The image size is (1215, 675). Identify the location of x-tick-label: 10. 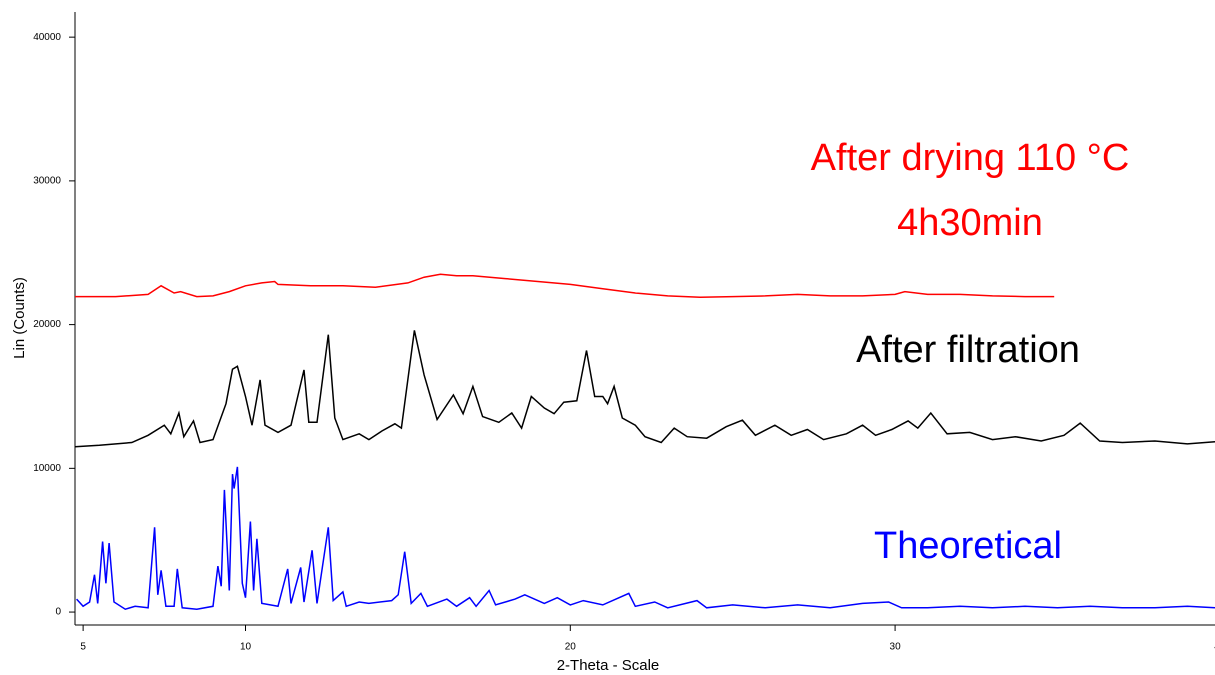
(246, 647).